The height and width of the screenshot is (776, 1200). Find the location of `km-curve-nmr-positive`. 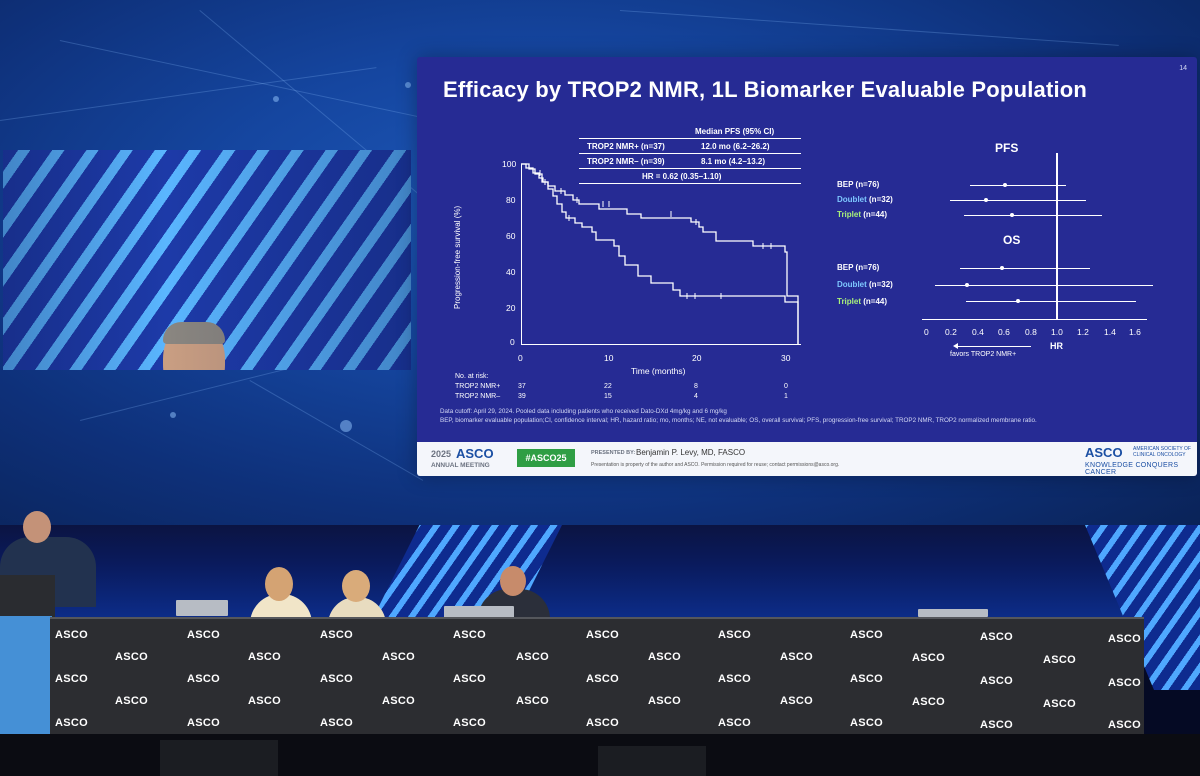

km-curve-nmr-positive is located at coordinates (660, 253).